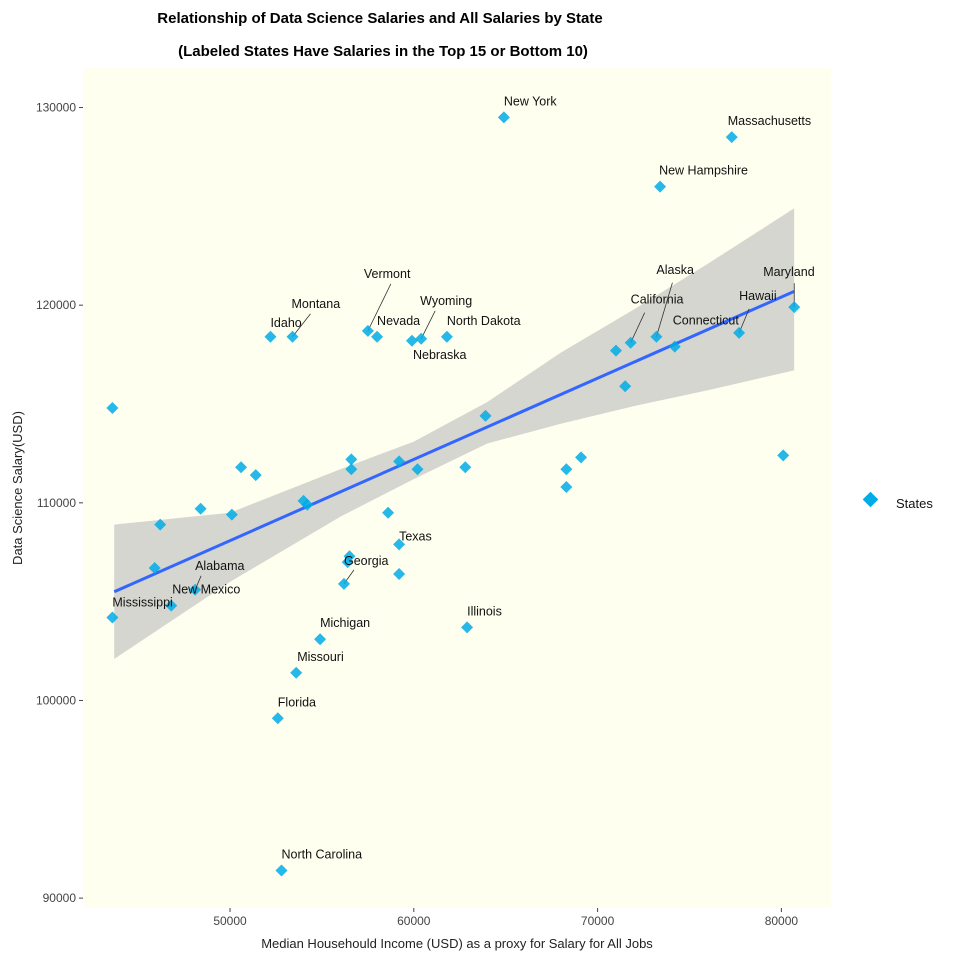  I want to click on point-north-carolina, so click(281, 870).